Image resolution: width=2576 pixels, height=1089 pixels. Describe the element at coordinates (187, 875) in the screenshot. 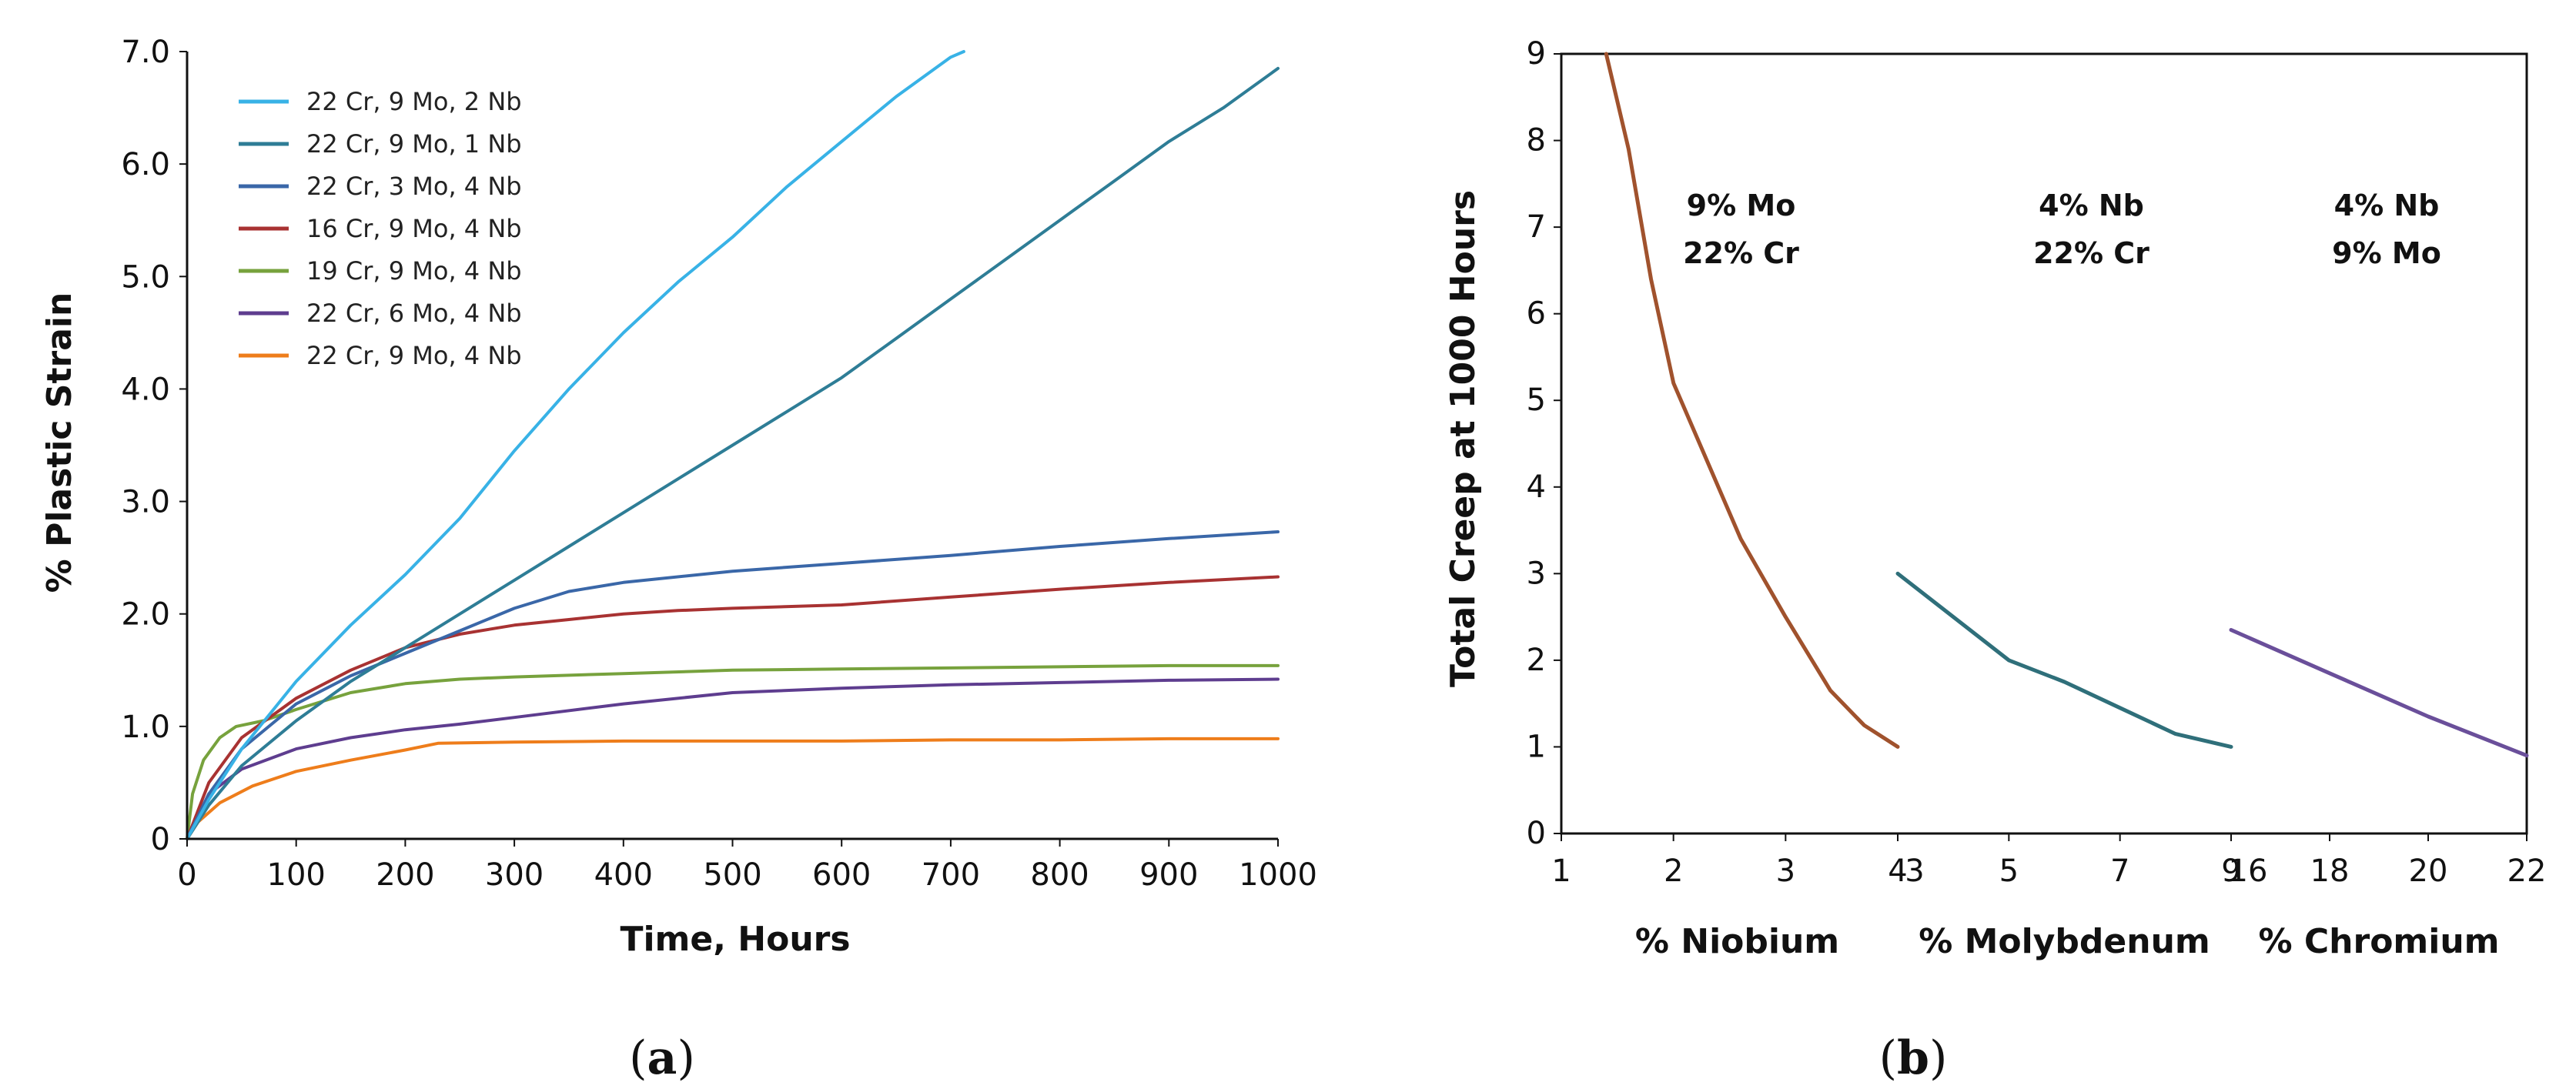

I see `panel-a-x-tick-label: 0` at that location.